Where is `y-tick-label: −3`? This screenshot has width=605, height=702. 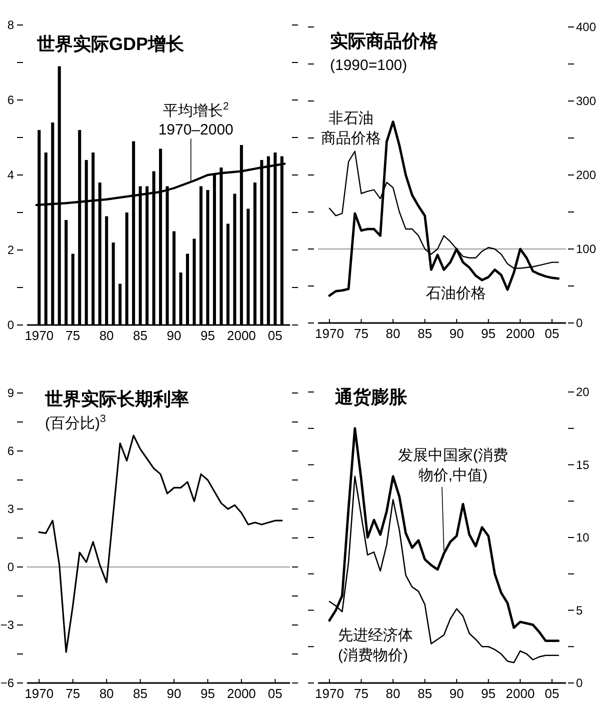
y-tick-label: −3 is located at coordinates (7, 625).